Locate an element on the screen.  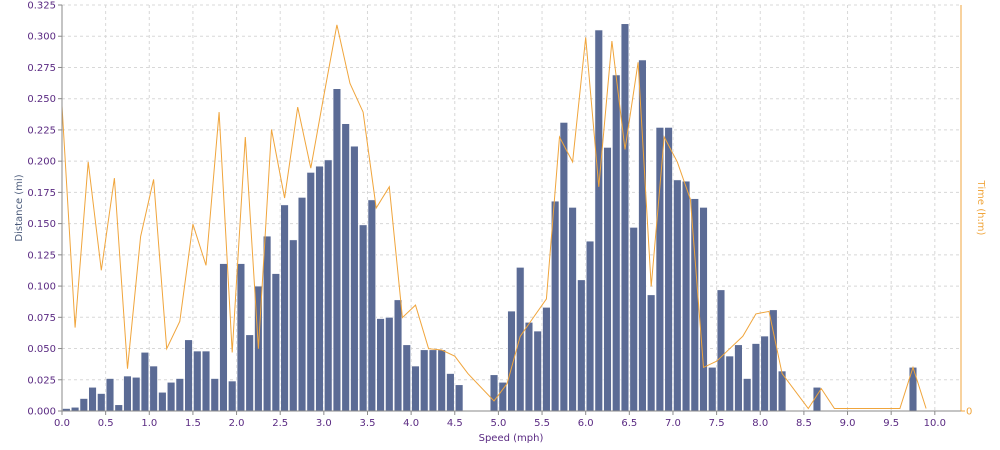
x-tick-label: 6.0 is located at coordinates (586, 423).